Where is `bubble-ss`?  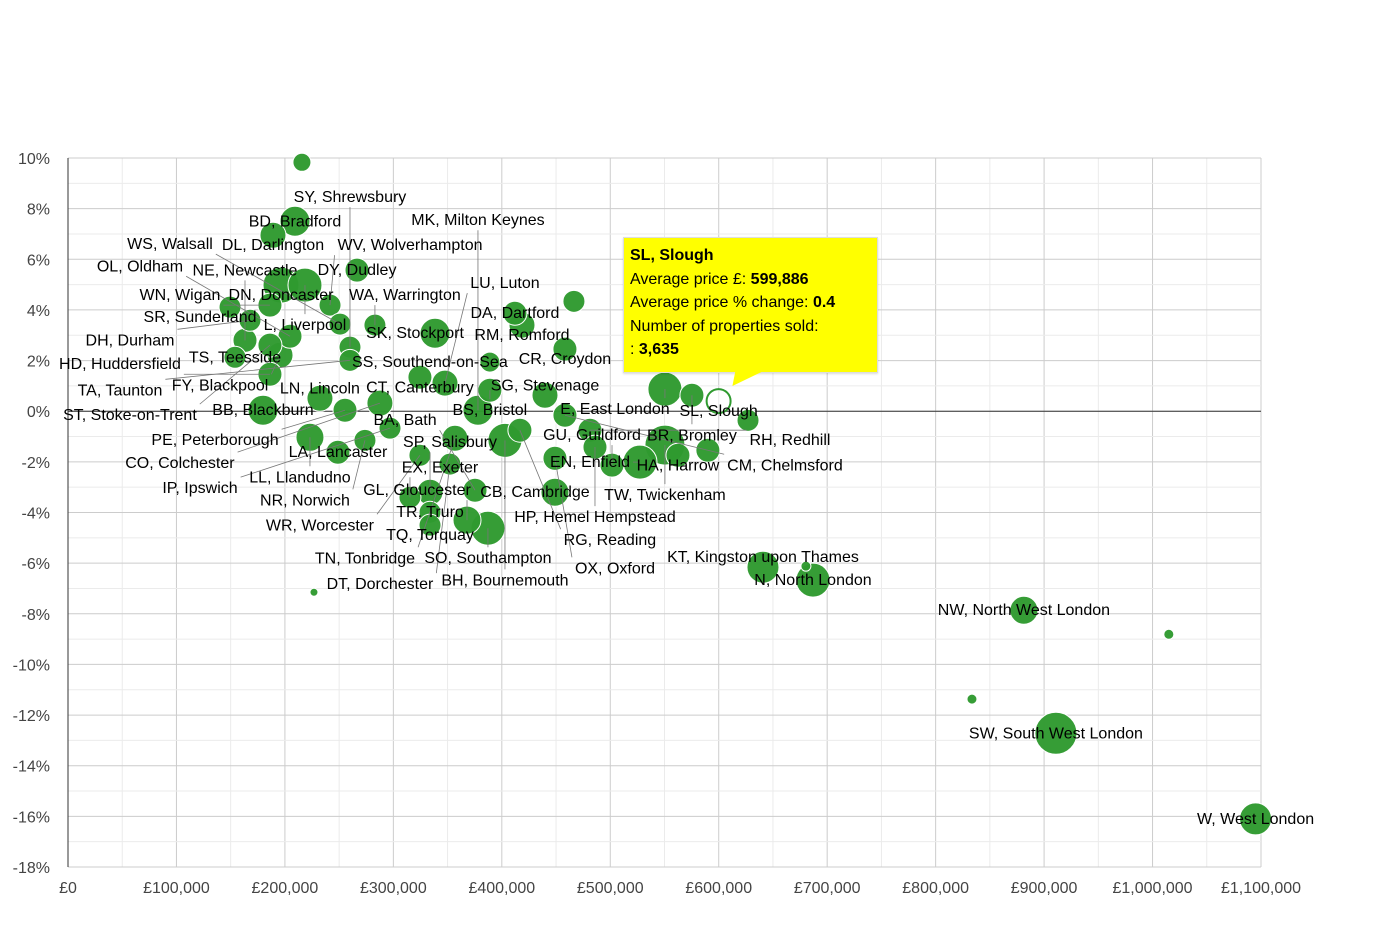
bubble-ss is located at coordinates (490, 362).